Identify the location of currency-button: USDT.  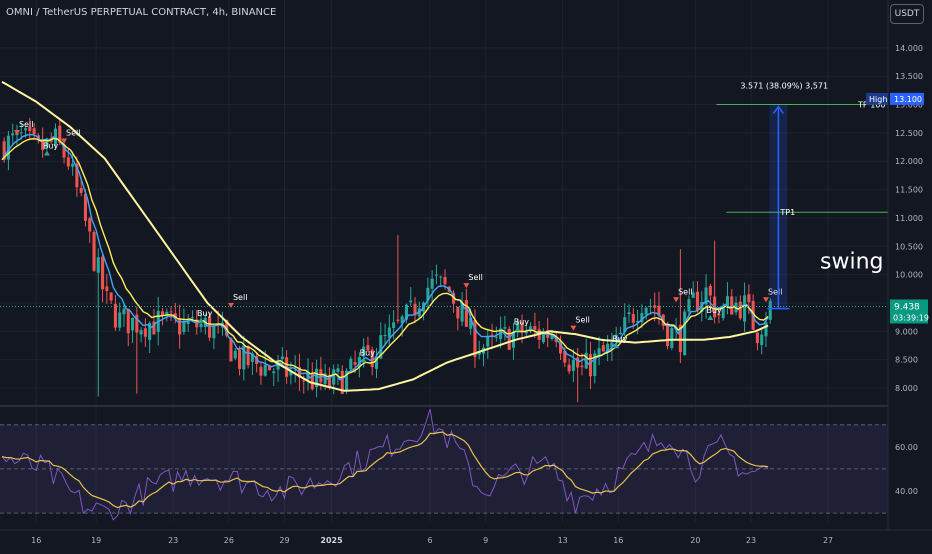
(907, 14).